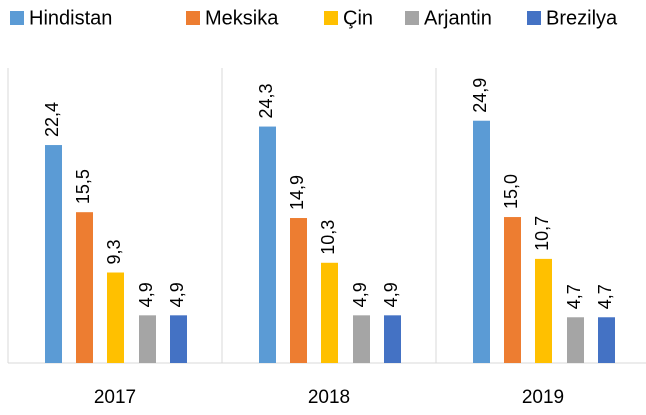  I want to click on x-tick-label: 2018, so click(329, 397).